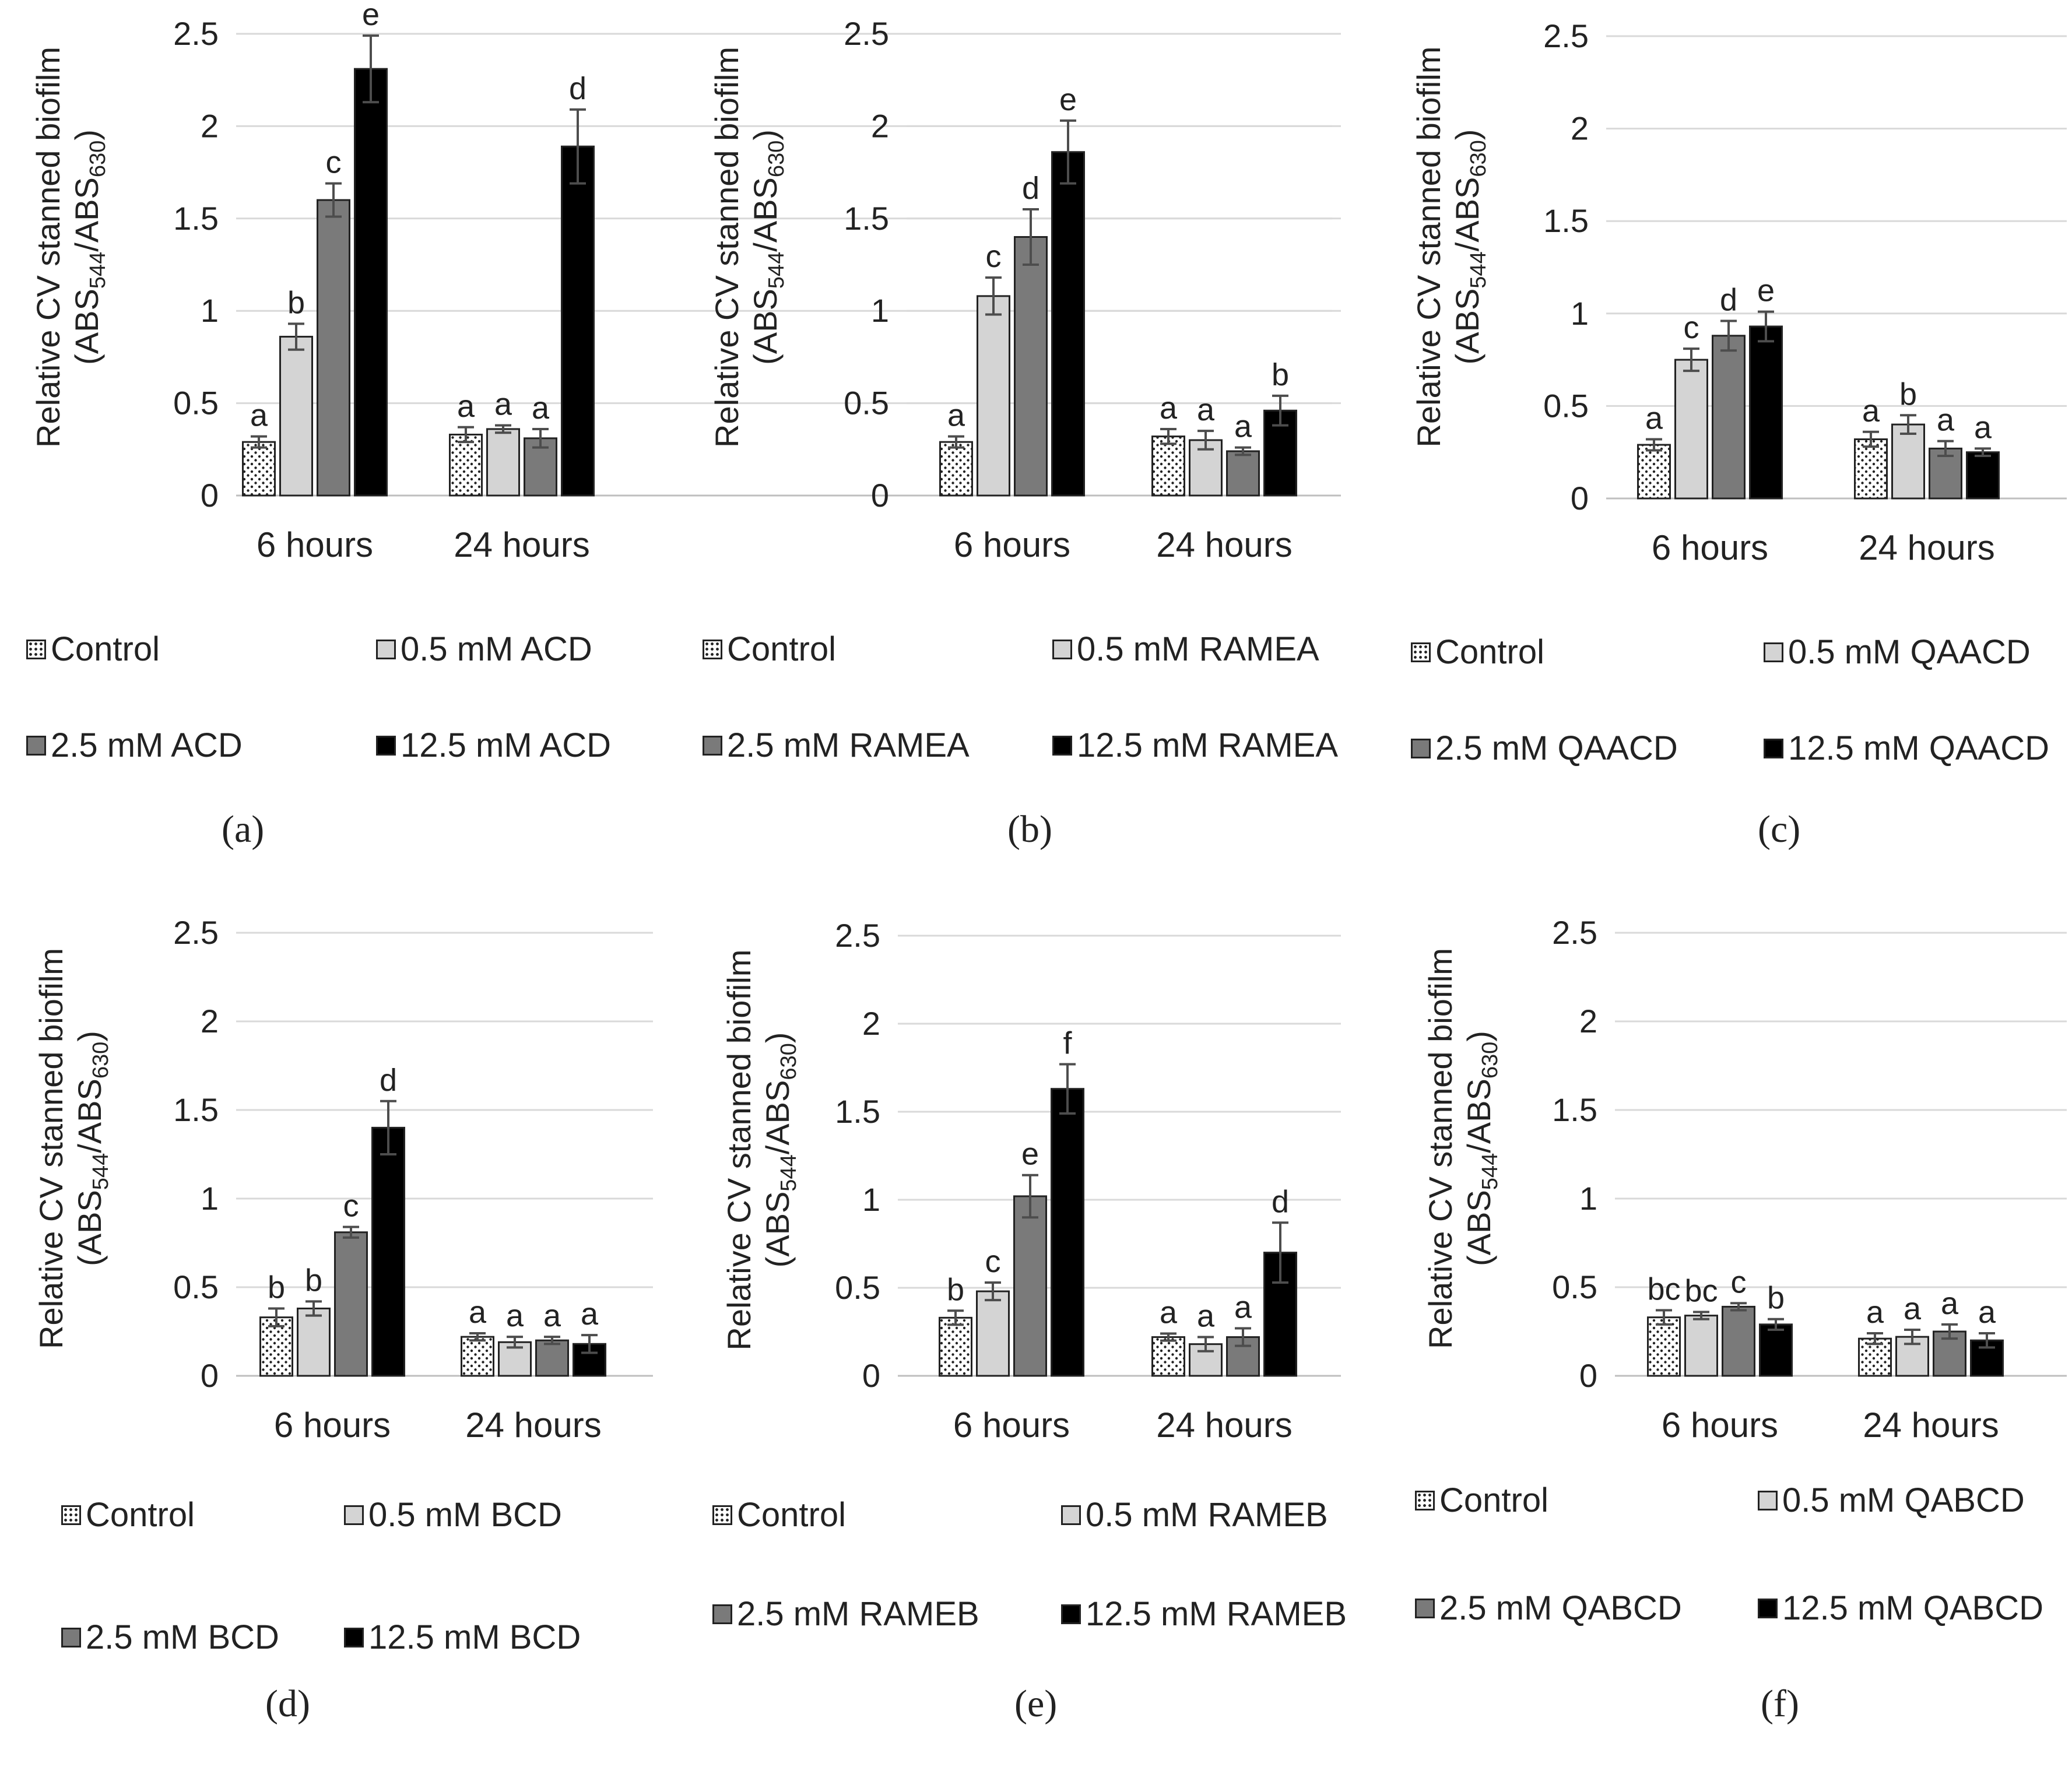 This screenshot has height=1774, width=2072. What do you see at coordinates (147, 745) in the screenshot?
I see `legend-label: 2.5 mM ACD` at bounding box center [147, 745].